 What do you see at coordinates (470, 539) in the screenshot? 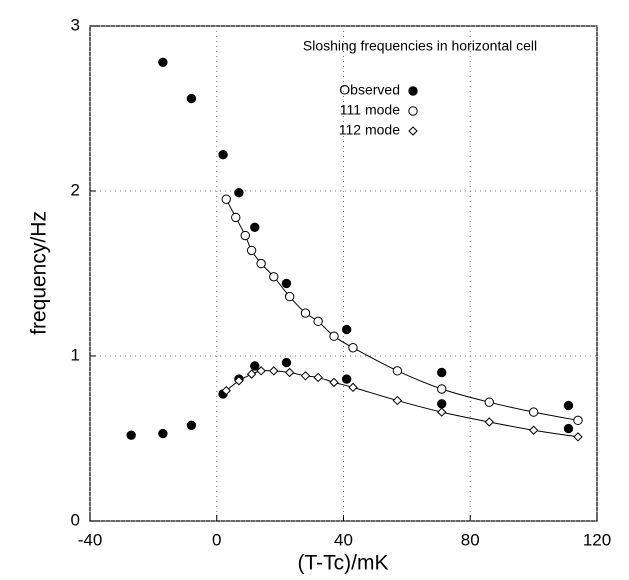
I see `x-tick-label: 80` at bounding box center [470, 539].